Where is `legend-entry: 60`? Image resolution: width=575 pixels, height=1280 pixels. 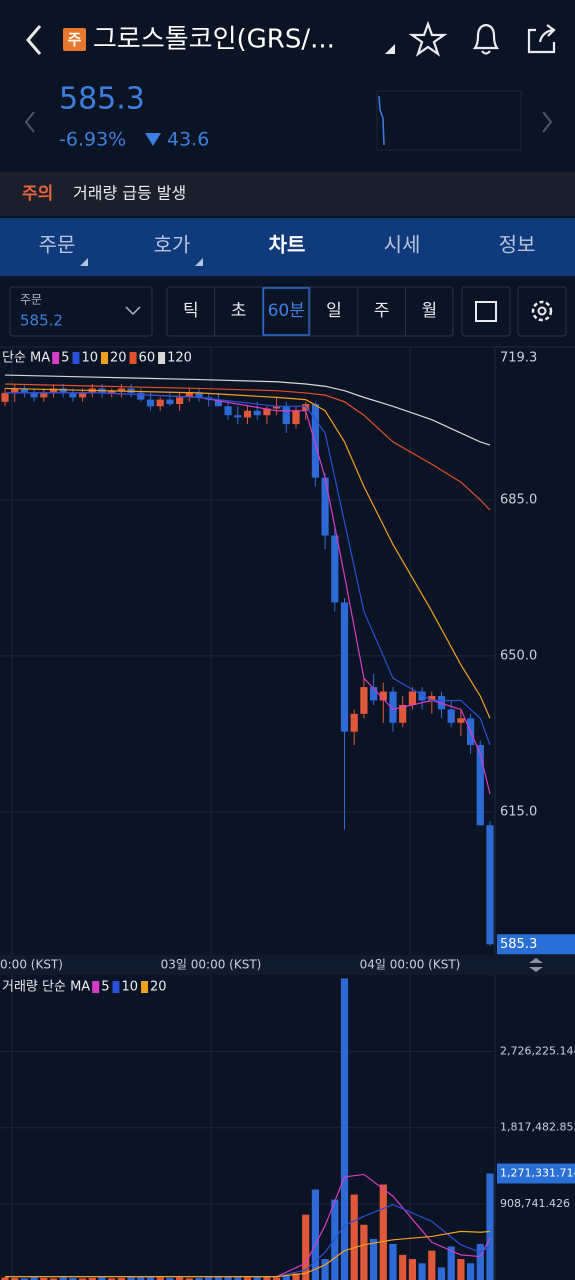 legend-entry: 60 is located at coordinates (147, 358).